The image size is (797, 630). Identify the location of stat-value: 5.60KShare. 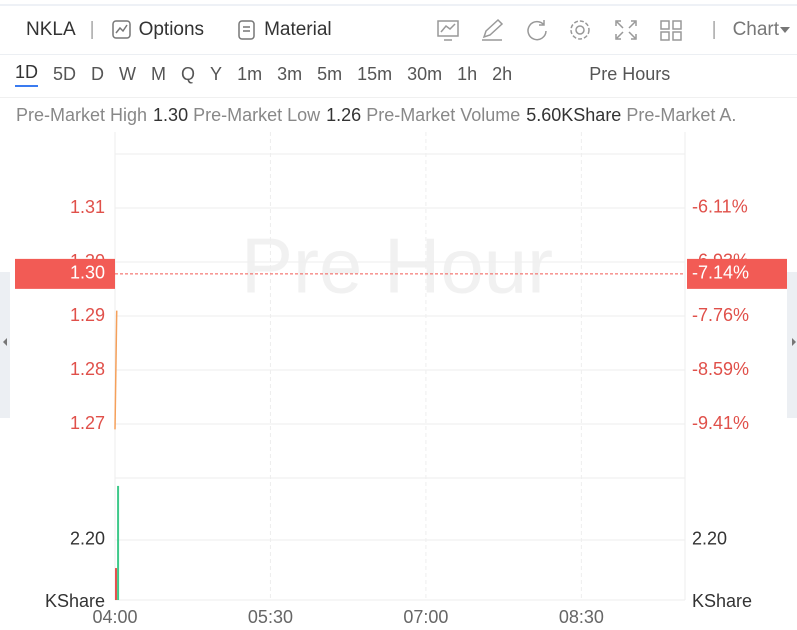
(574, 114).